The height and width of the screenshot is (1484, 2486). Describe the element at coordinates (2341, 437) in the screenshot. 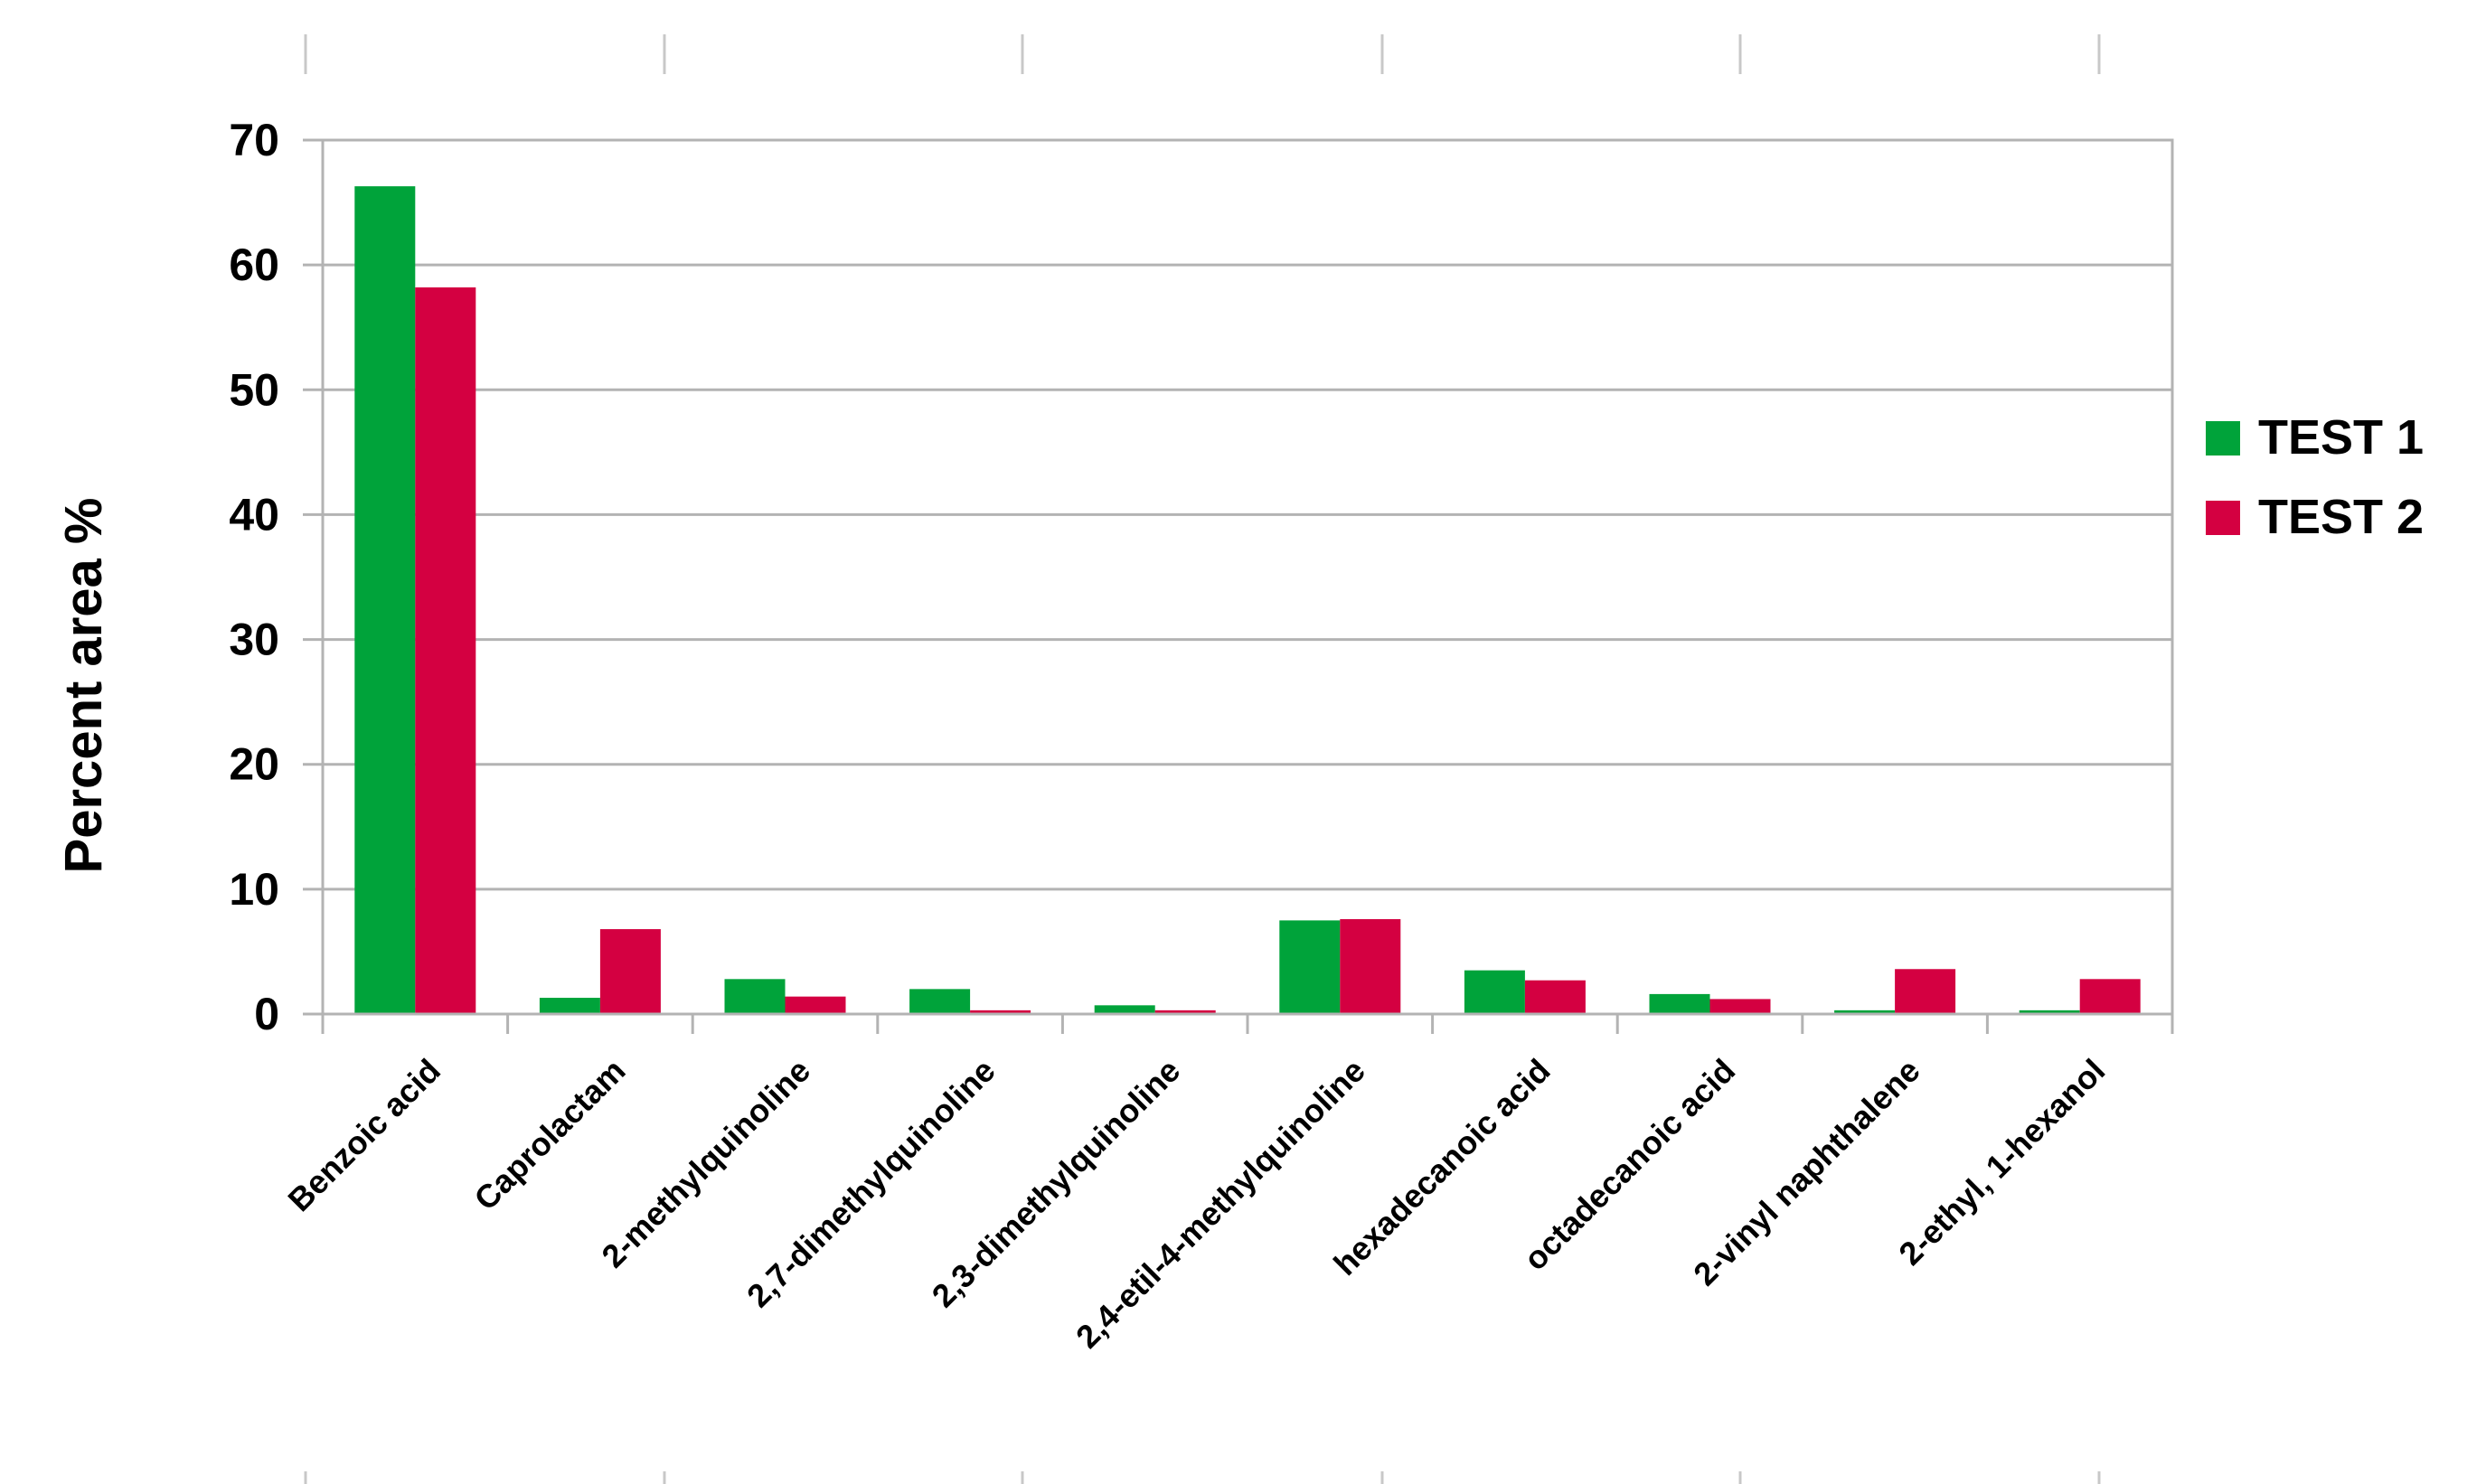

I see `legend-label-test1: TEST 1` at that location.